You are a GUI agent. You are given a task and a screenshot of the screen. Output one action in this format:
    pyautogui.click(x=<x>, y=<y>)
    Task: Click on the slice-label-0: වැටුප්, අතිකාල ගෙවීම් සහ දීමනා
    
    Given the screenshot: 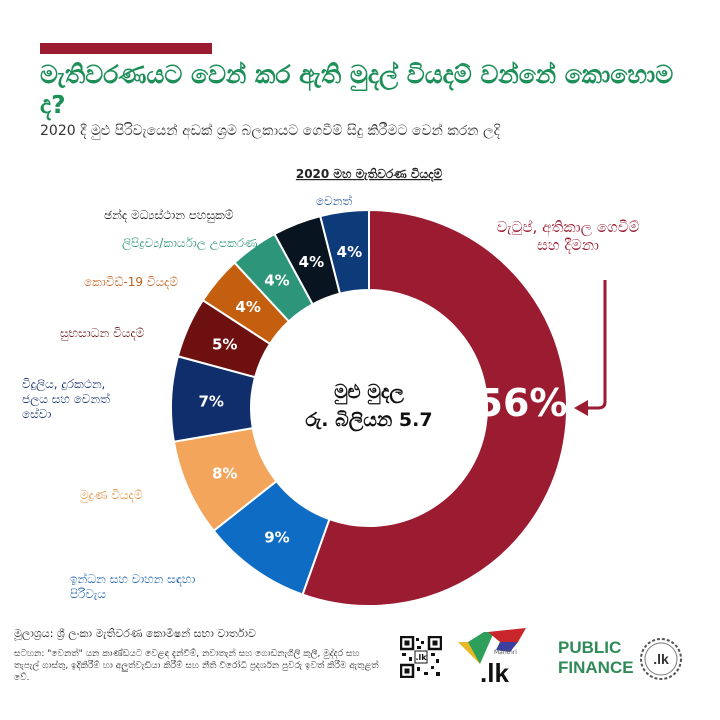 What is the action you would take?
    pyautogui.click(x=568, y=236)
    